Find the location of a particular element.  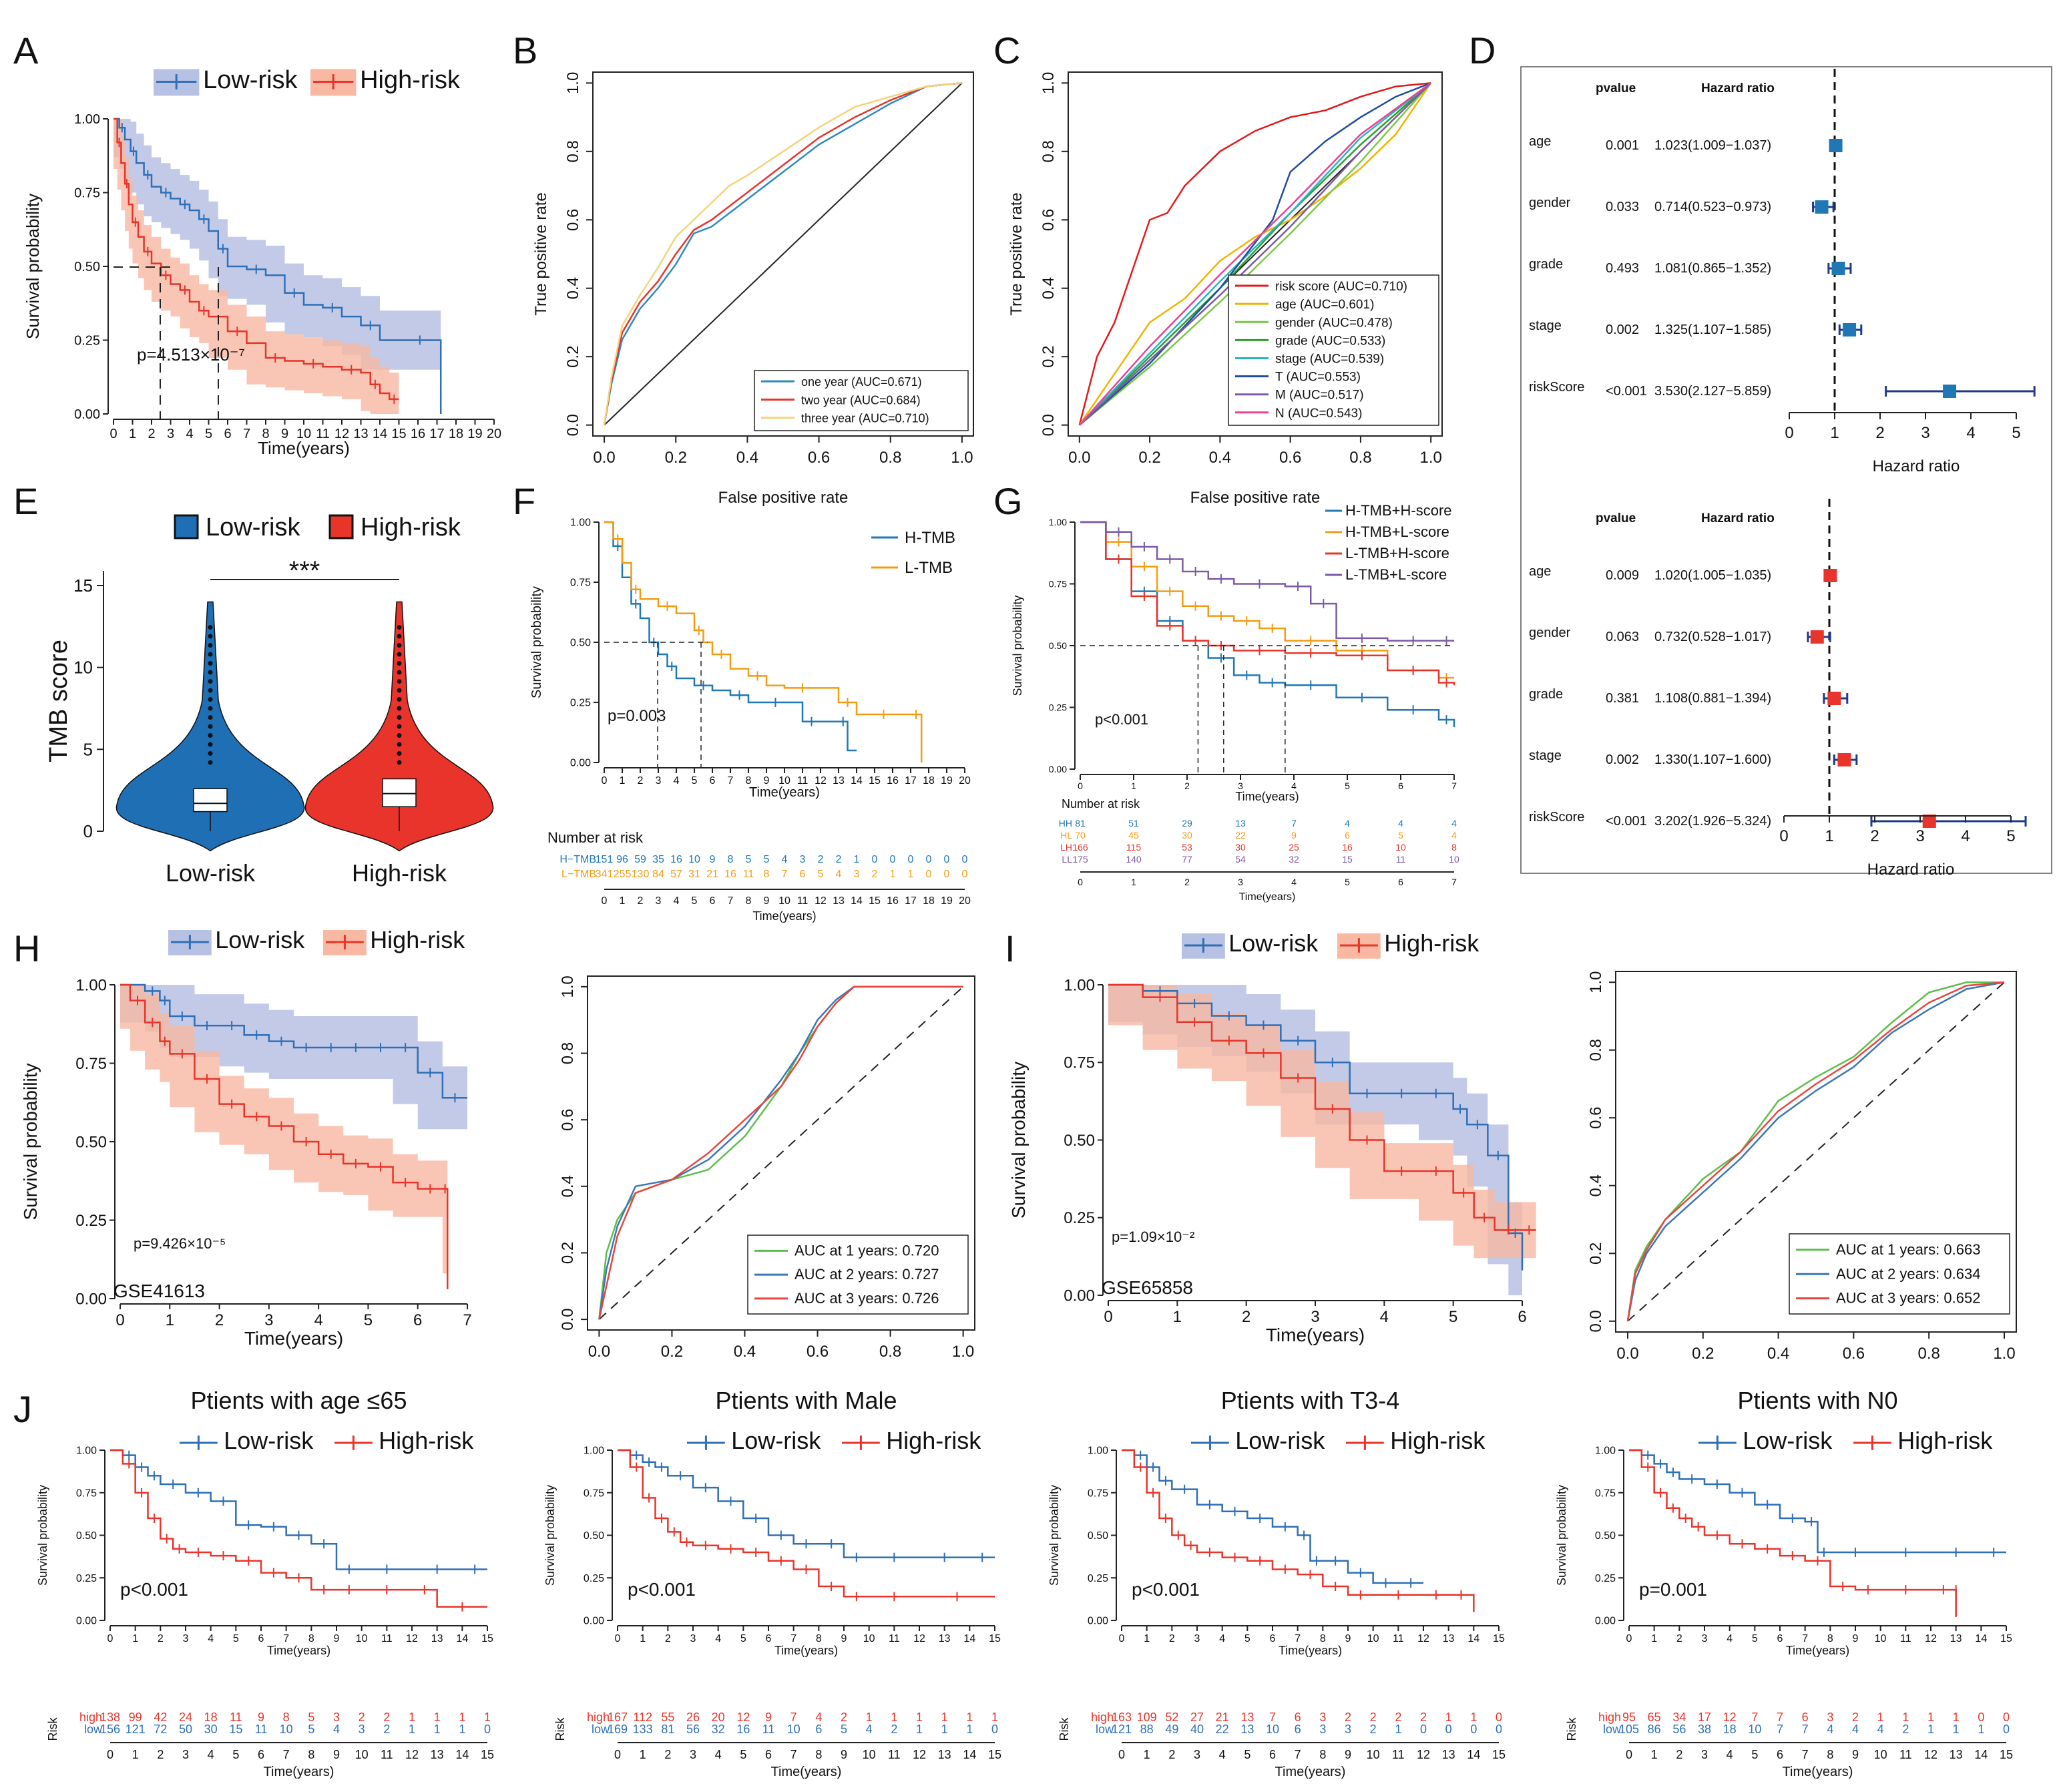

dataset-label: GSE41613 is located at coordinates (159, 1291).